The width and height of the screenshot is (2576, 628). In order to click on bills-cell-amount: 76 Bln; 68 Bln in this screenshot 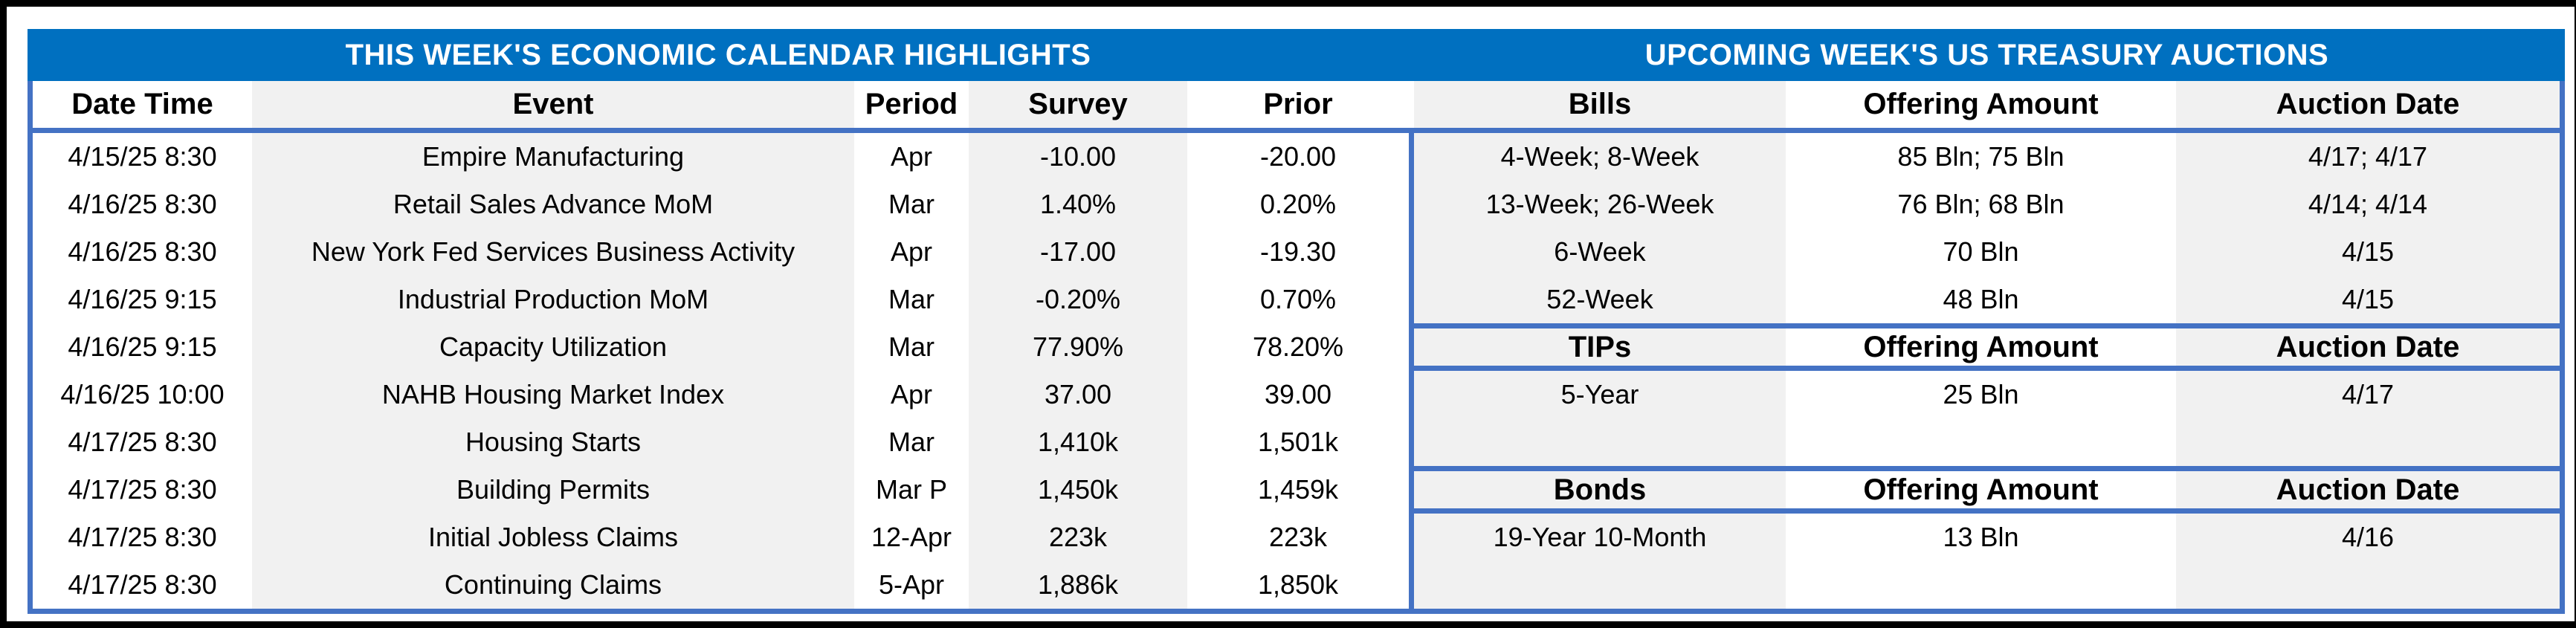, I will do `click(1981, 204)`.